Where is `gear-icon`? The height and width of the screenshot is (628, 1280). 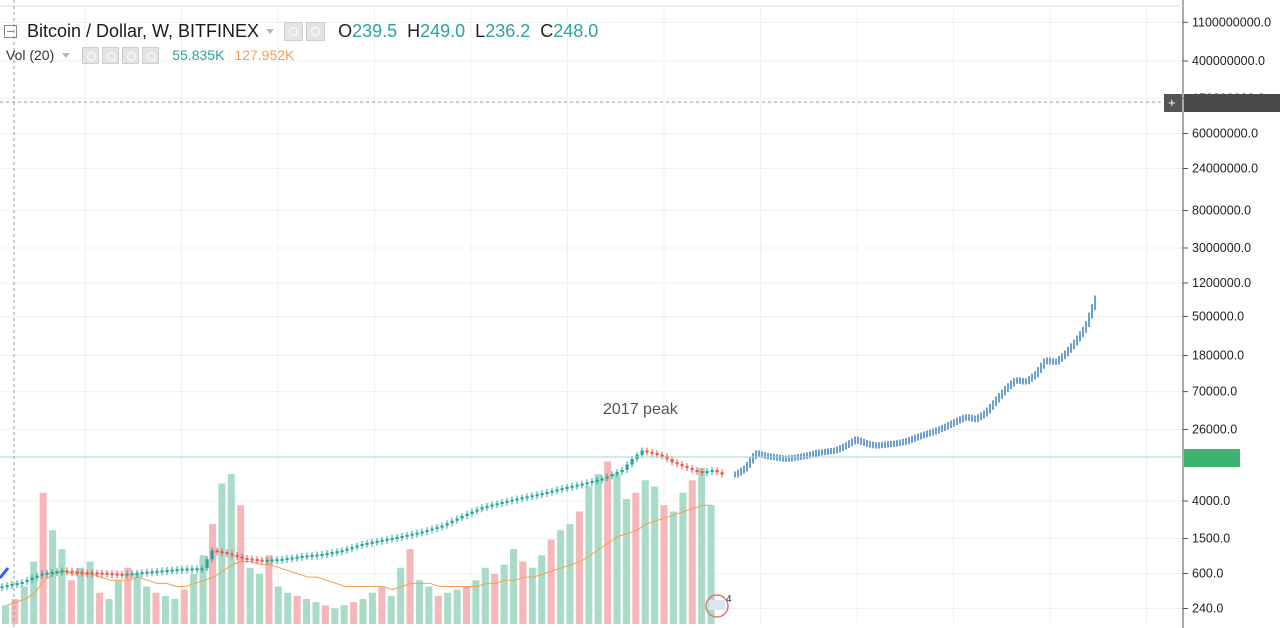
gear-icon is located at coordinates (111, 55).